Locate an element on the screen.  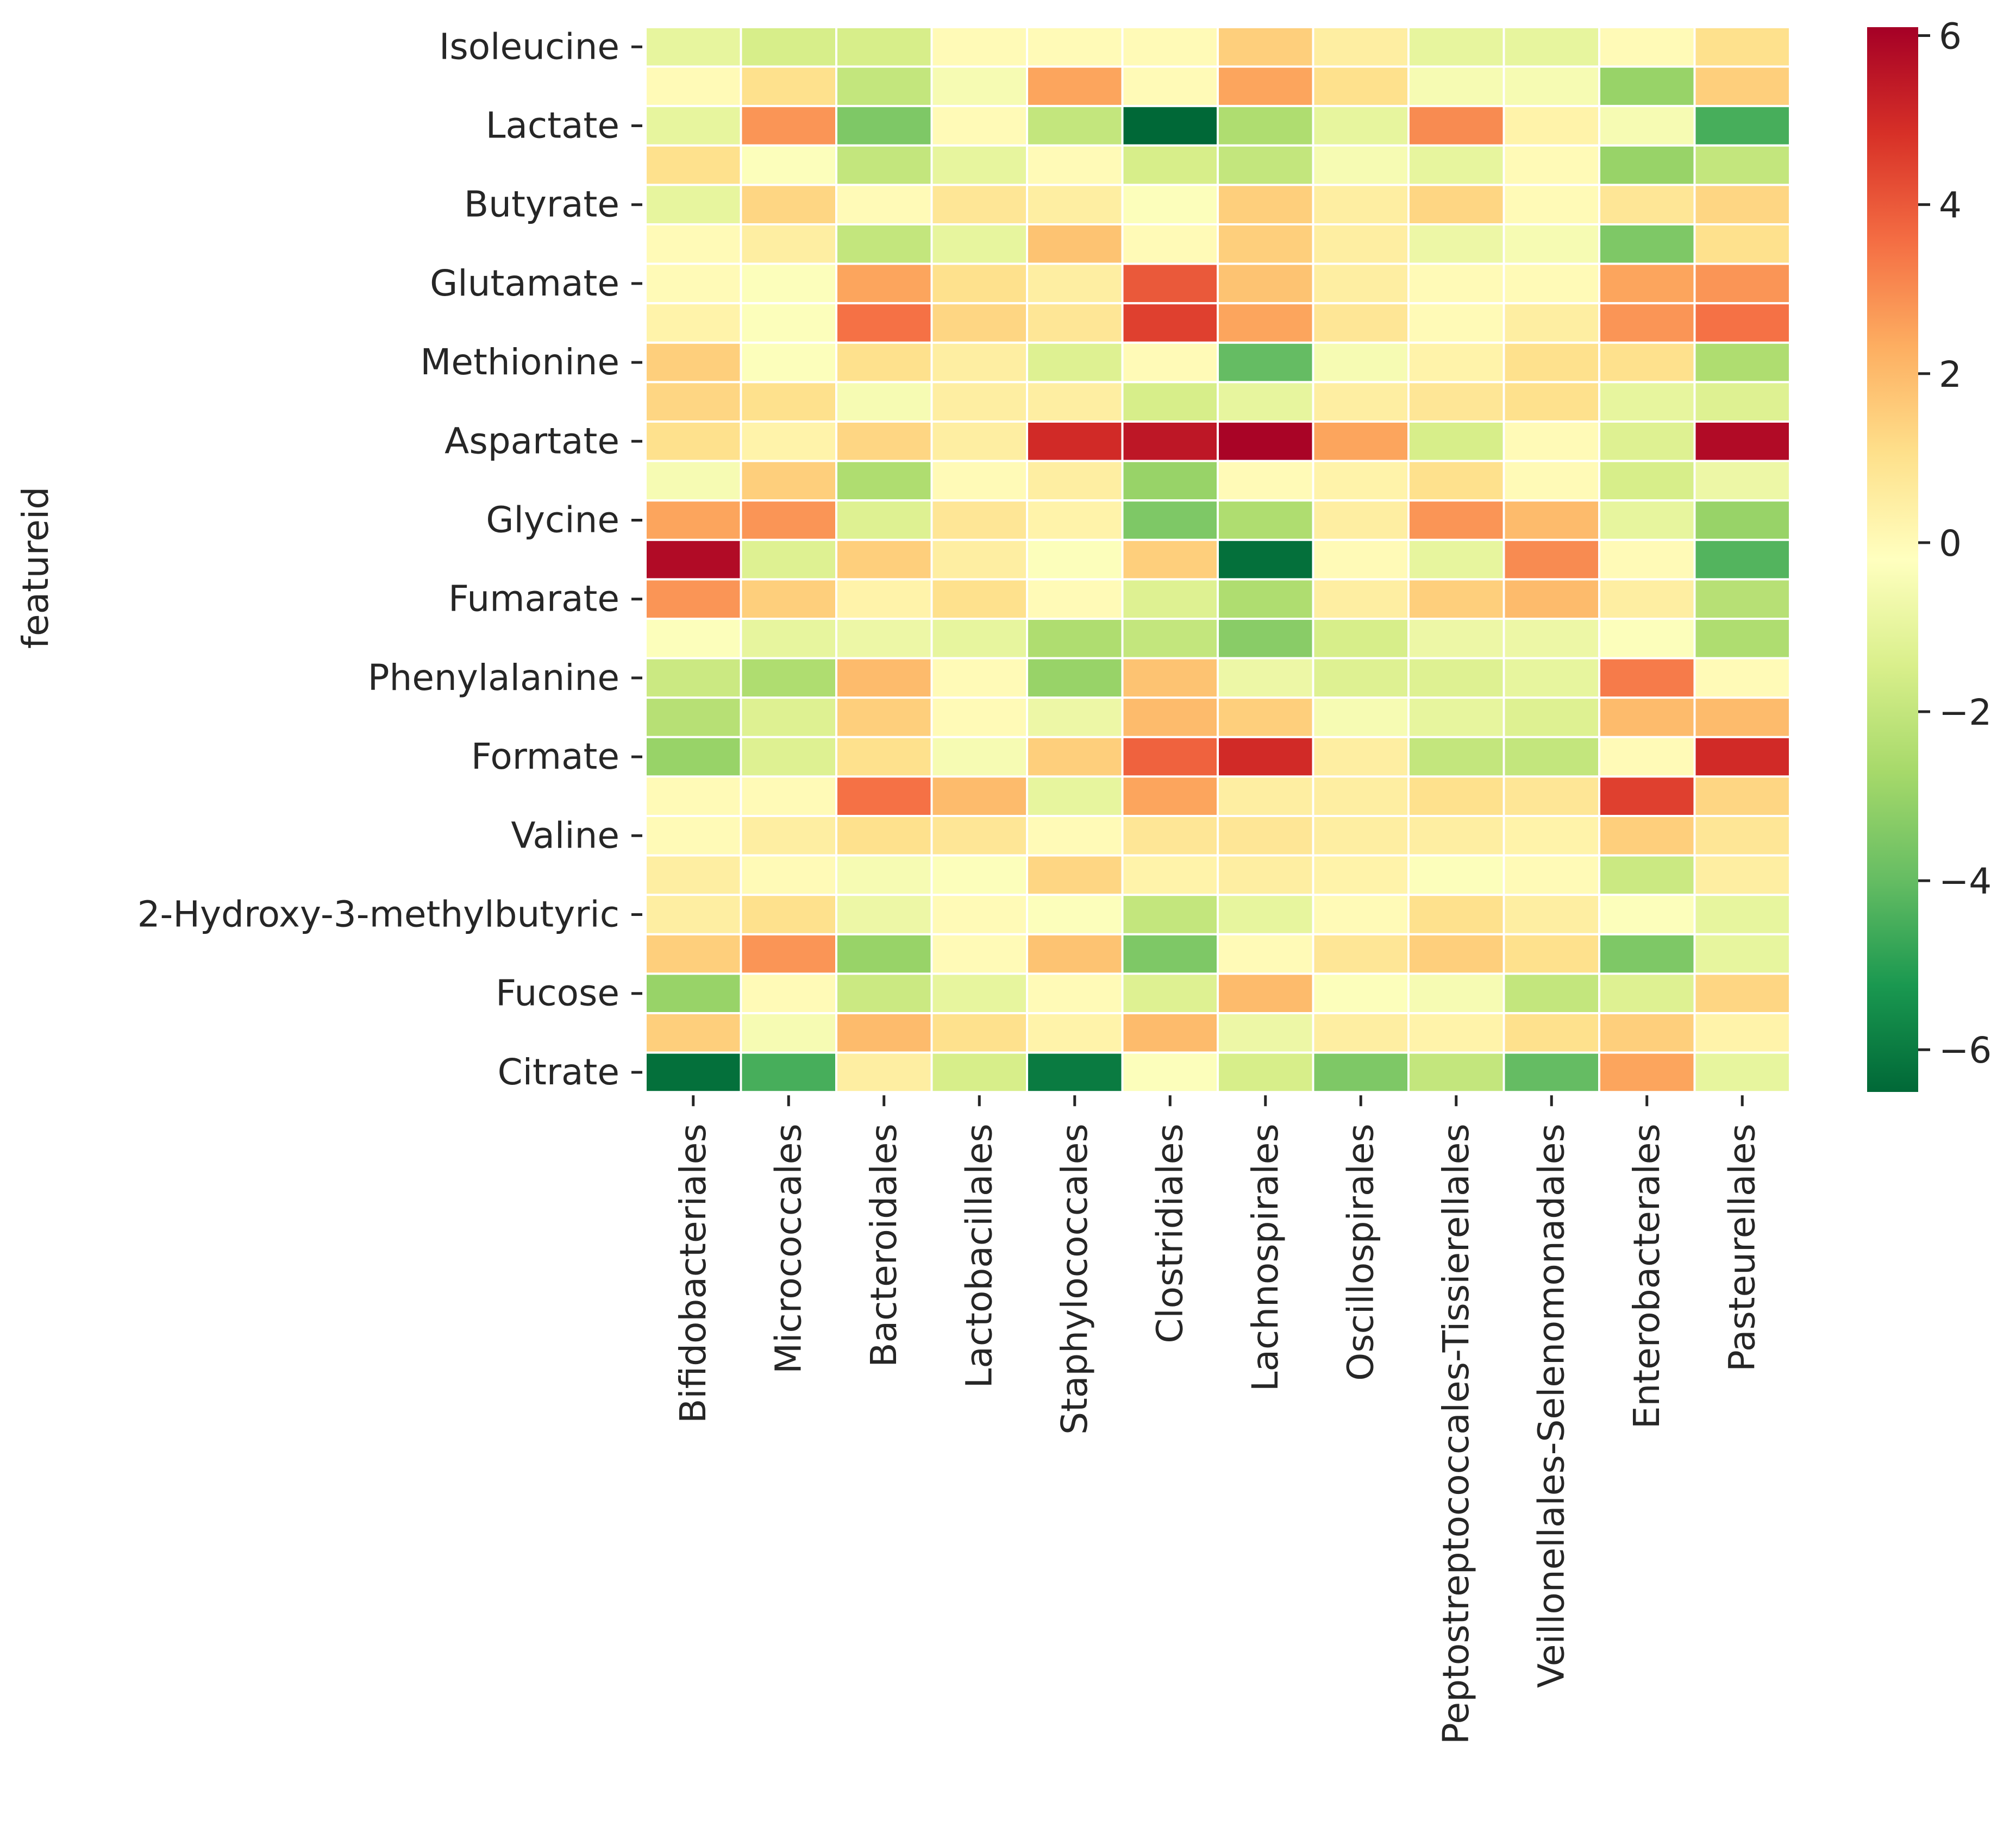
colorbar-tick-label: 2 is located at coordinates (1950, 374).